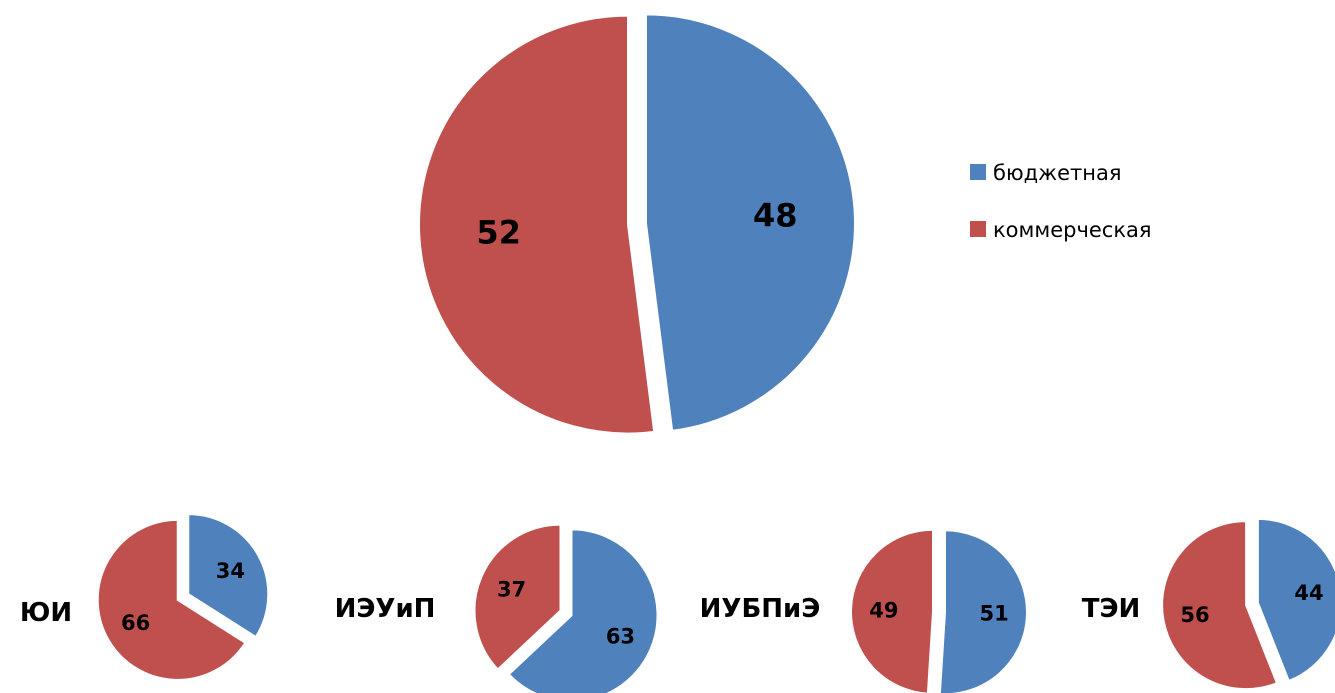  What do you see at coordinates (135, 623) in the screenshot?
I see `pie-1-label-commercial: 66` at bounding box center [135, 623].